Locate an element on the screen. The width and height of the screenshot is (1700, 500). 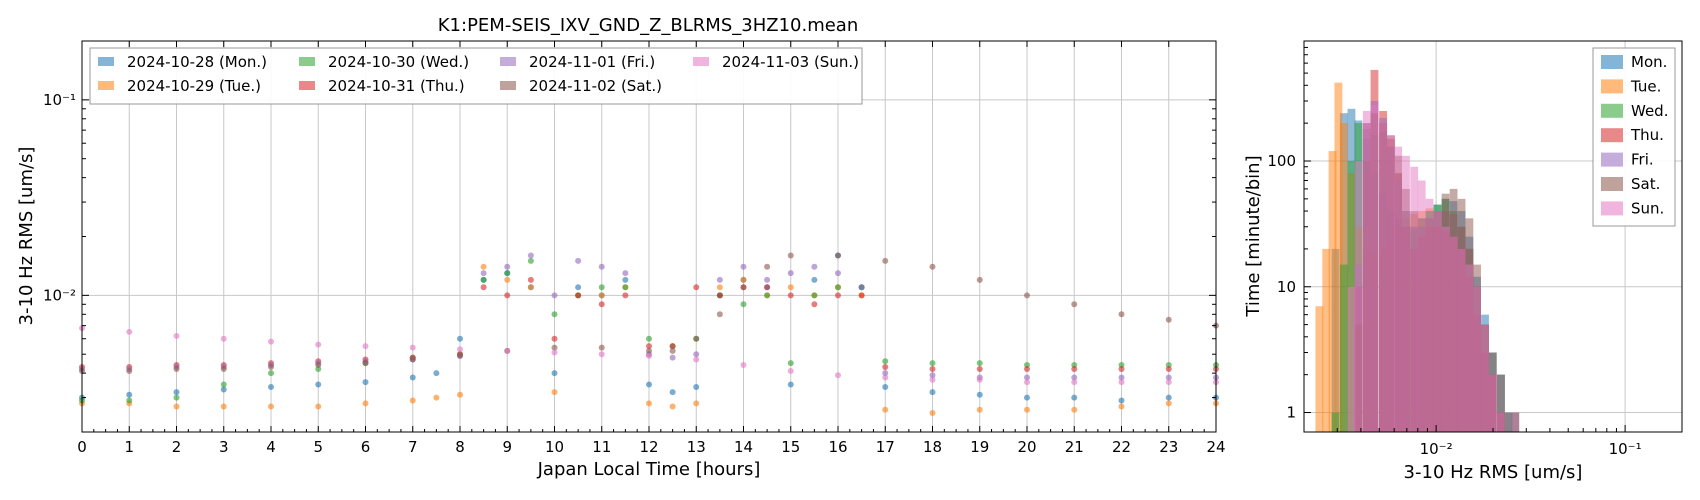
legend-item: 2024-10-30 (Wed.) is located at coordinates (384, 62).